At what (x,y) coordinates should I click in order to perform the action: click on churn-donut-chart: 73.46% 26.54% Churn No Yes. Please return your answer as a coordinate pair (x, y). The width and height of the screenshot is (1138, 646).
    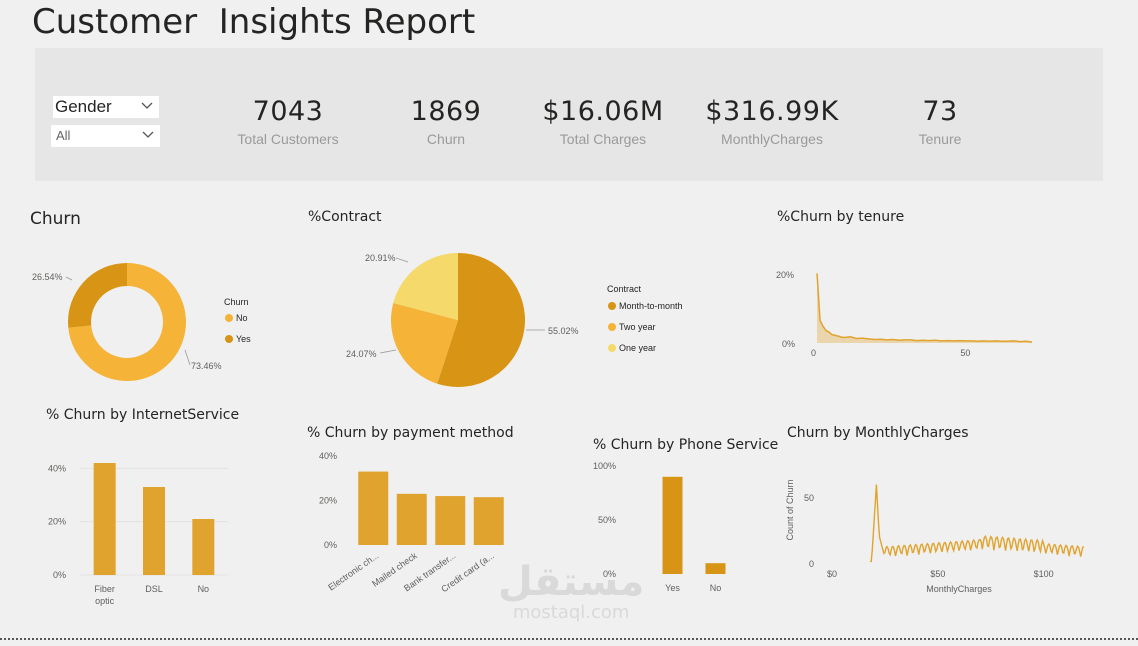
    Looking at the image, I should click on (140, 320).